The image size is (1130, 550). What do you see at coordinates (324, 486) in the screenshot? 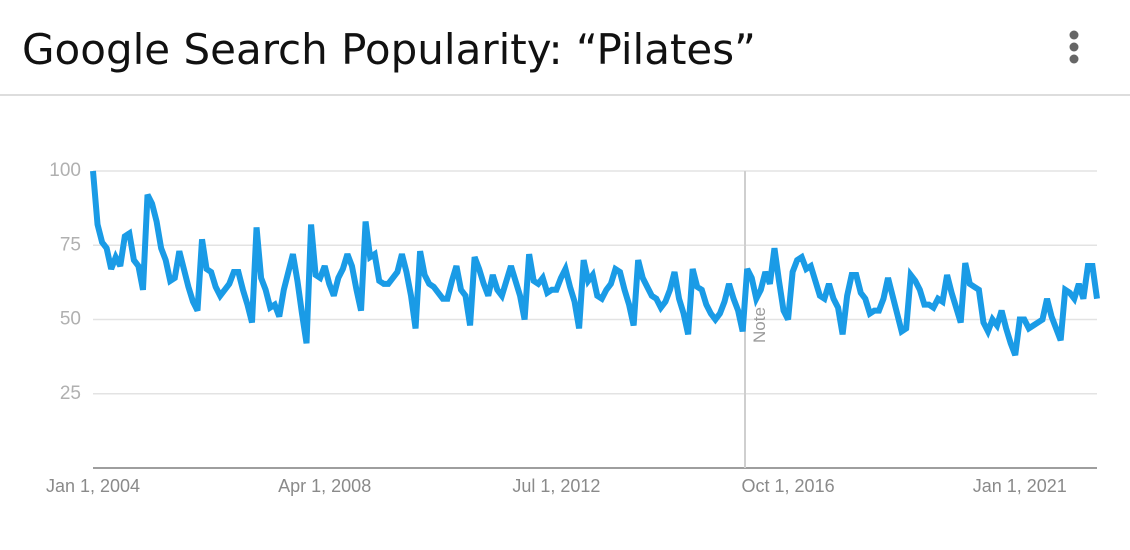
I see `x-tick-label: Apr 1, 2008` at bounding box center [324, 486].